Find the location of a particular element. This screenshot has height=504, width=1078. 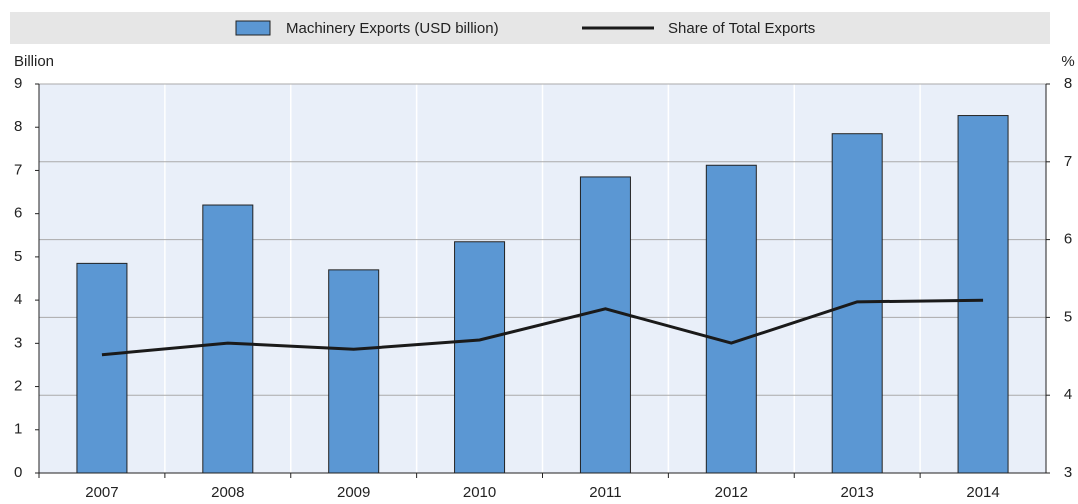

x-tick-label: 2010 is located at coordinates (479, 492).